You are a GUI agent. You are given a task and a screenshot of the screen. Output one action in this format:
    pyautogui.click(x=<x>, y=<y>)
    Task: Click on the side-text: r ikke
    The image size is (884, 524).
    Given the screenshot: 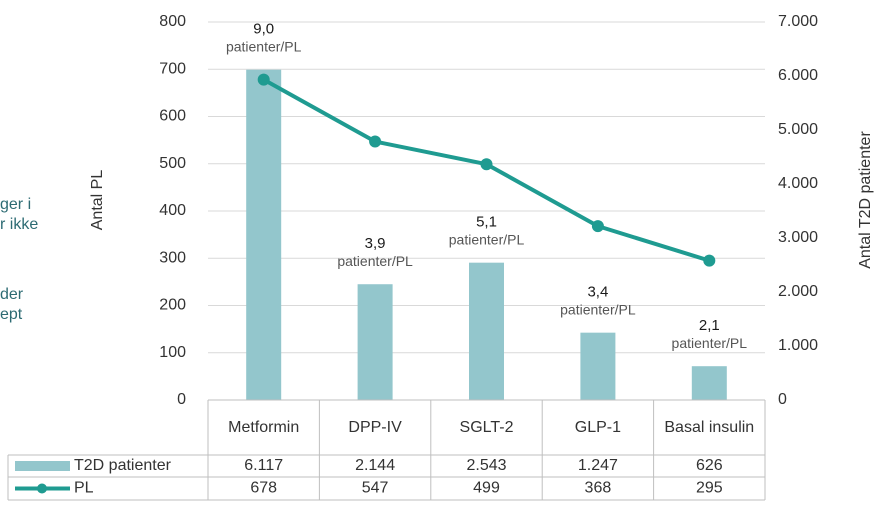 What is the action you would take?
    pyautogui.click(x=19, y=224)
    